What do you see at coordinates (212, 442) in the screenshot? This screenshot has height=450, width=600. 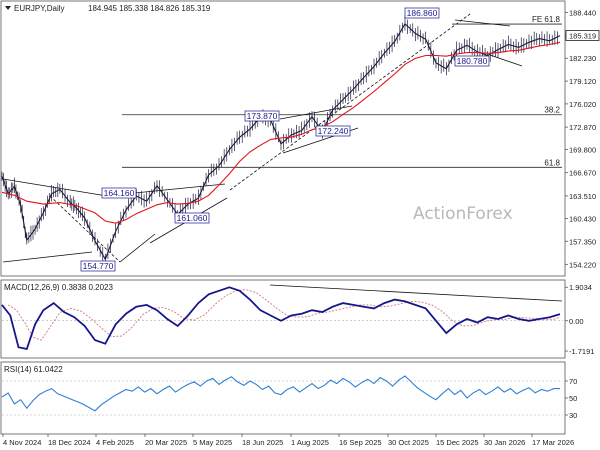 I see `x-tick-label: 5 May 2025` at bounding box center [212, 442].